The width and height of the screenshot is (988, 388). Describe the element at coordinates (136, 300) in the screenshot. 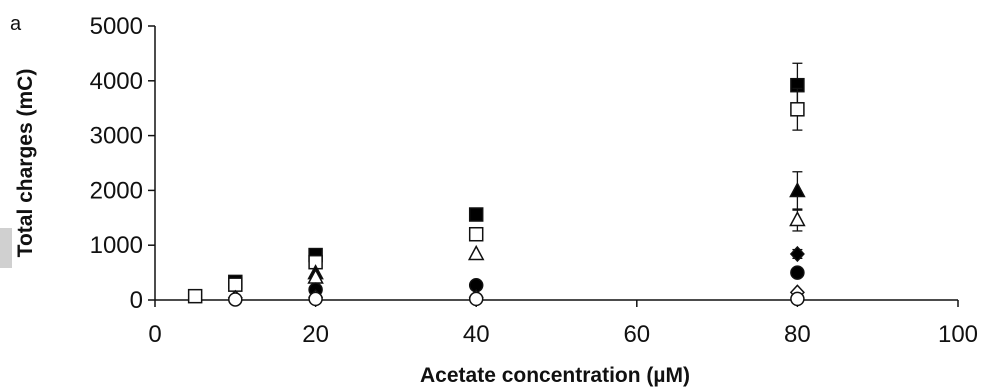

I see `y-tick-label: 0` at that location.